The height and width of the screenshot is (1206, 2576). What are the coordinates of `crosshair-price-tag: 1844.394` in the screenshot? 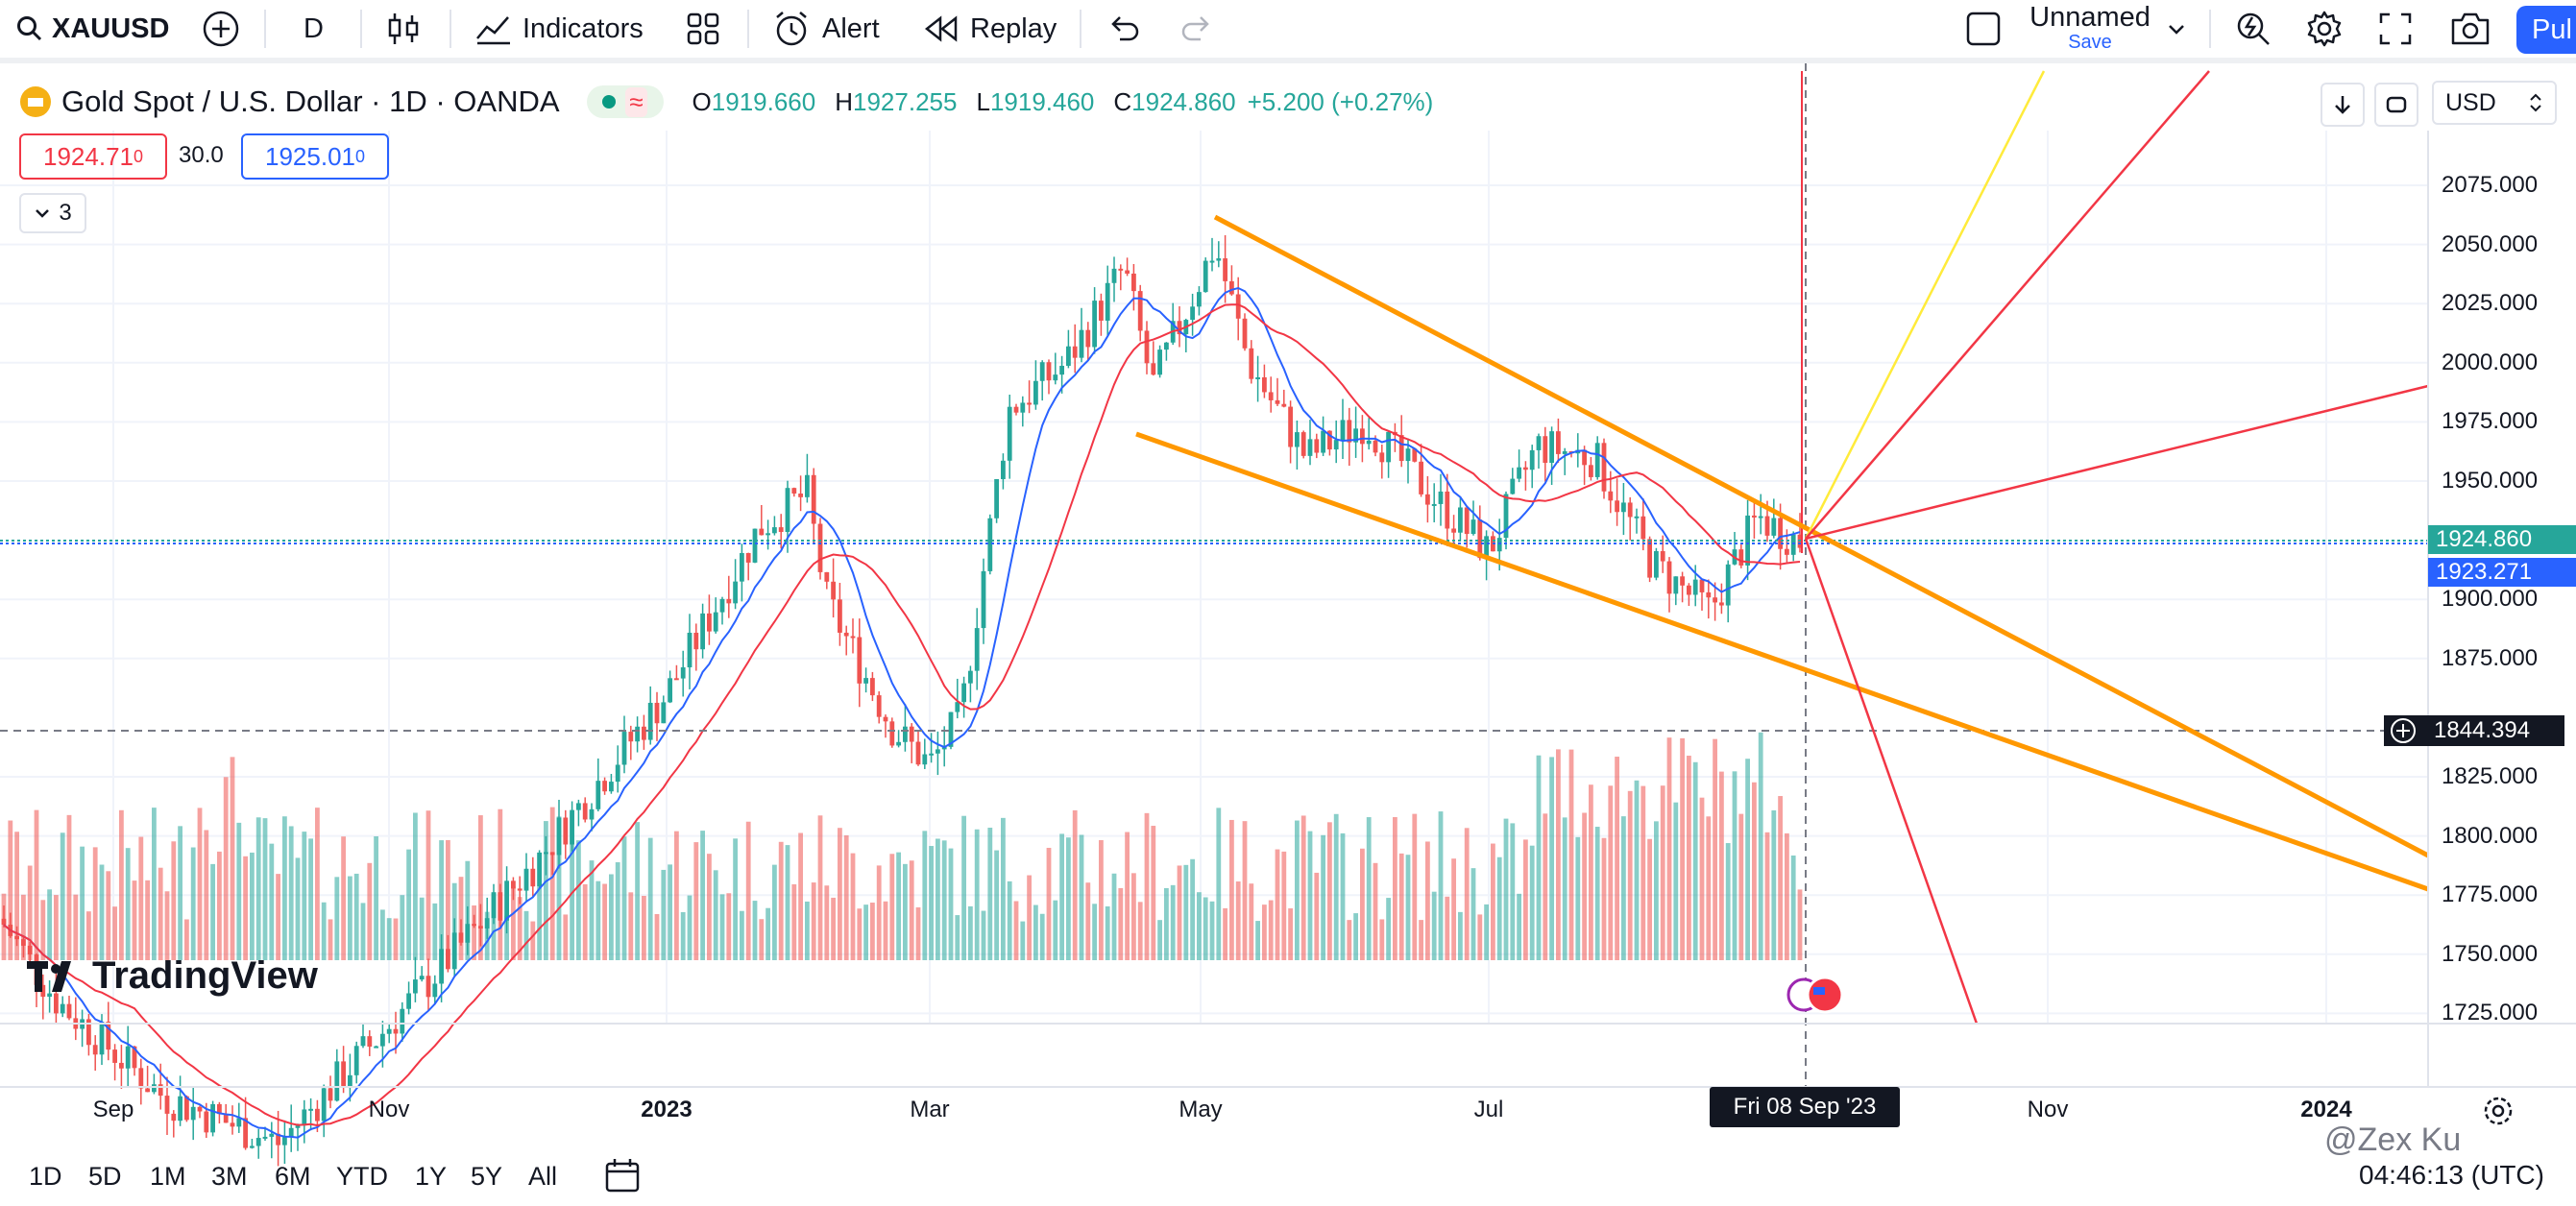 It's located at (2474, 730).